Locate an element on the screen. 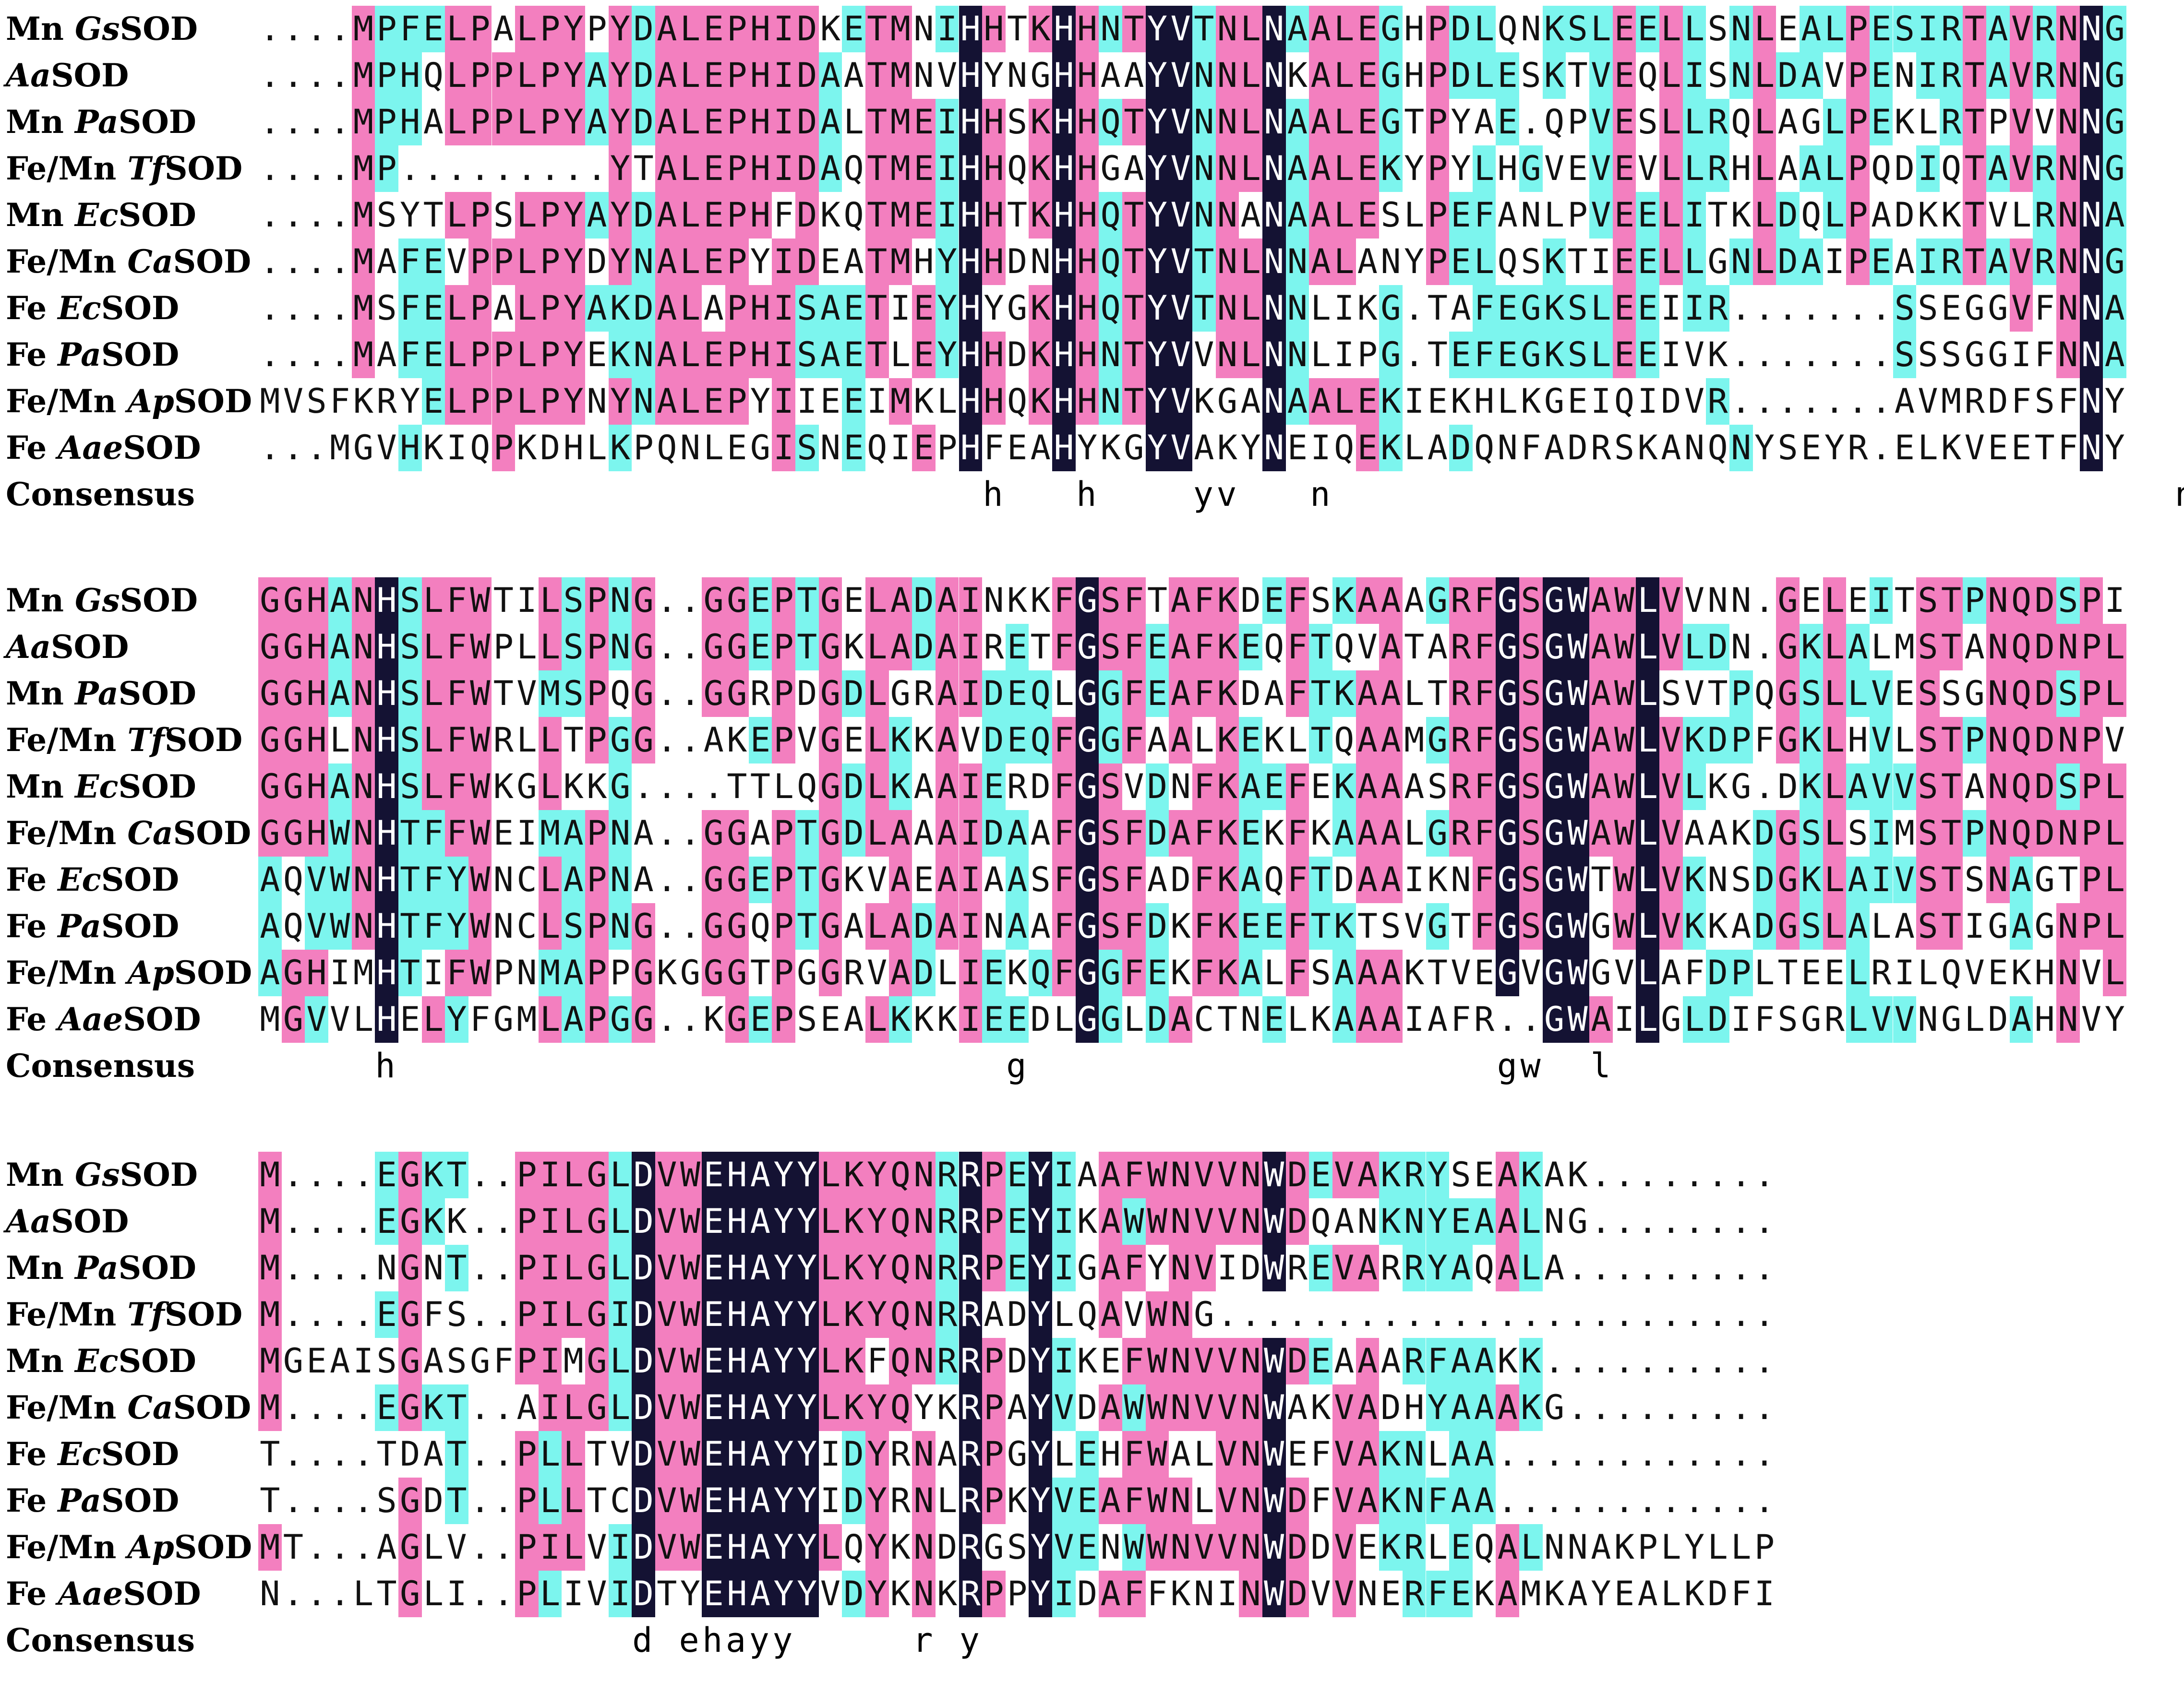  sequence-name: Mn PaSOD is located at coordinates (130, 122).